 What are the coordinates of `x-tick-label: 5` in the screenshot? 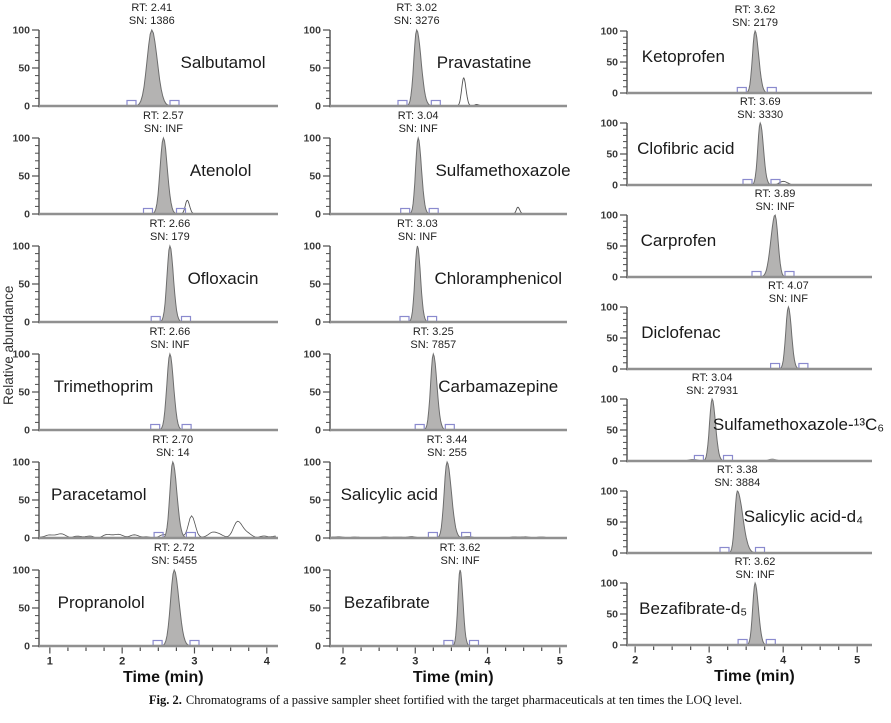 It's located at (560, 662).